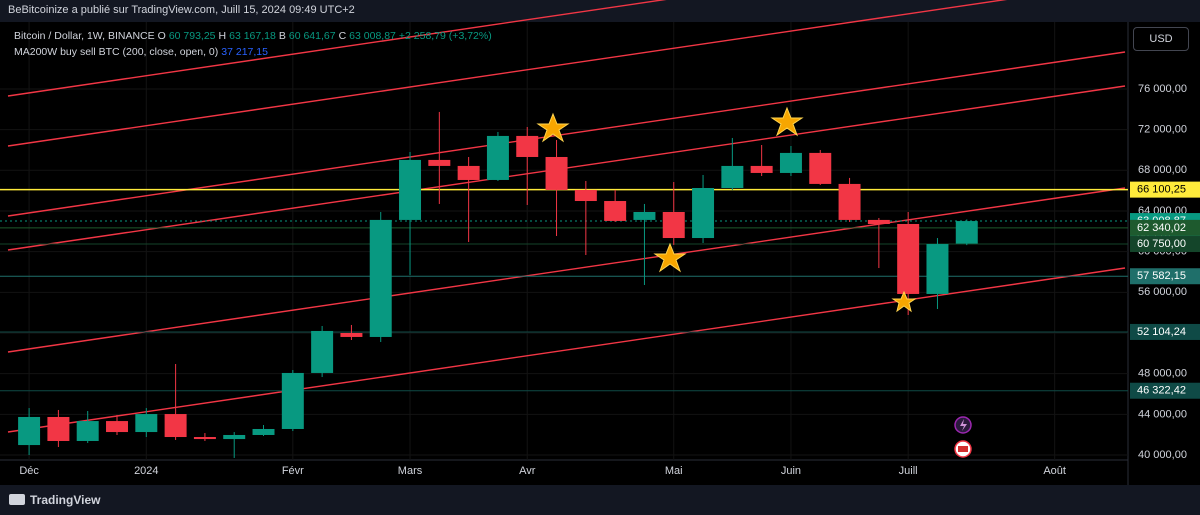 This screenshot has width=1200, height=515. What do you see at coordinates (1162, 292) in the screenshot?
I see `y-tick-label: 56 000,00` at bounding box center [1162, 292].